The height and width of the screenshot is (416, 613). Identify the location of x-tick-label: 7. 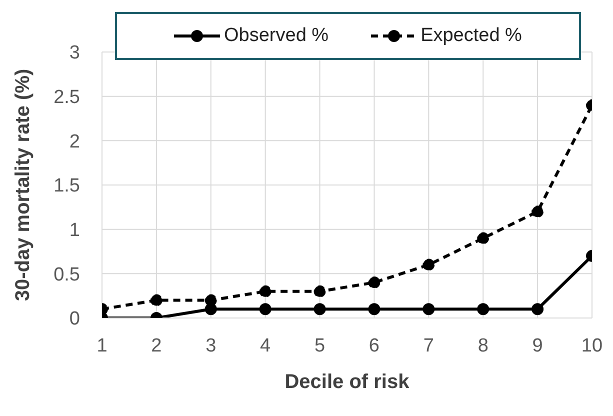
(428, 345).